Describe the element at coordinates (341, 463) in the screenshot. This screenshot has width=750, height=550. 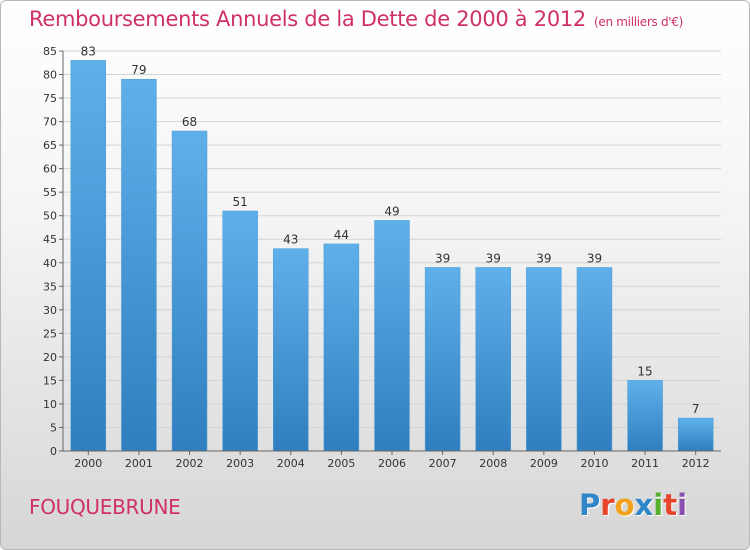
I see `x-tick-label: 2005` at that location.